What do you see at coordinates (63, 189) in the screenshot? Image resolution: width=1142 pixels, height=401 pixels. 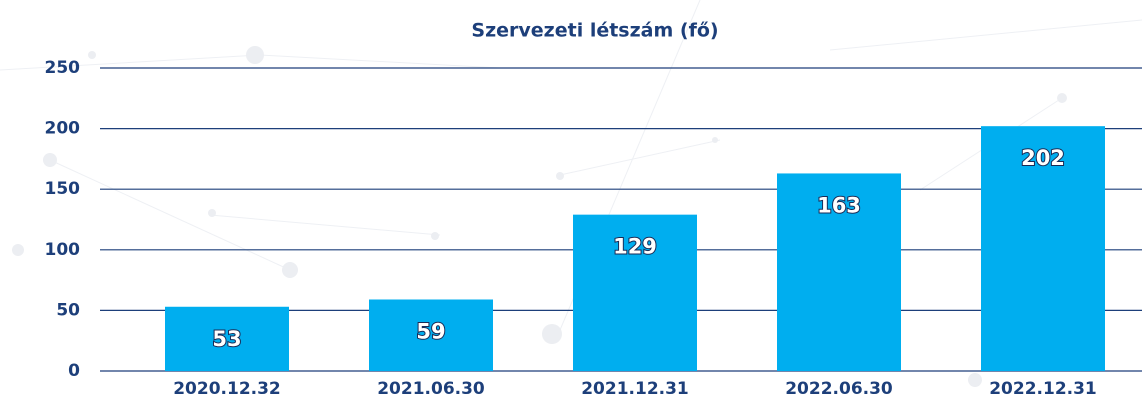 I see `y-tick-label: 150` at bounding box center [63, 189].